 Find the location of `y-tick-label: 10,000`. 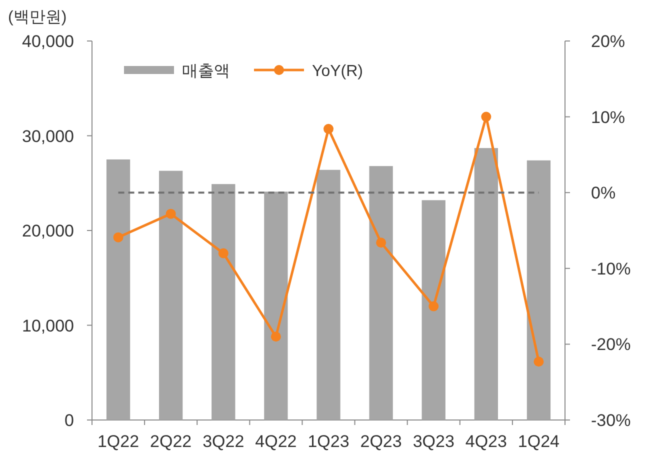

y-tick-label: 10,000 is located at coordinates (48, 326).